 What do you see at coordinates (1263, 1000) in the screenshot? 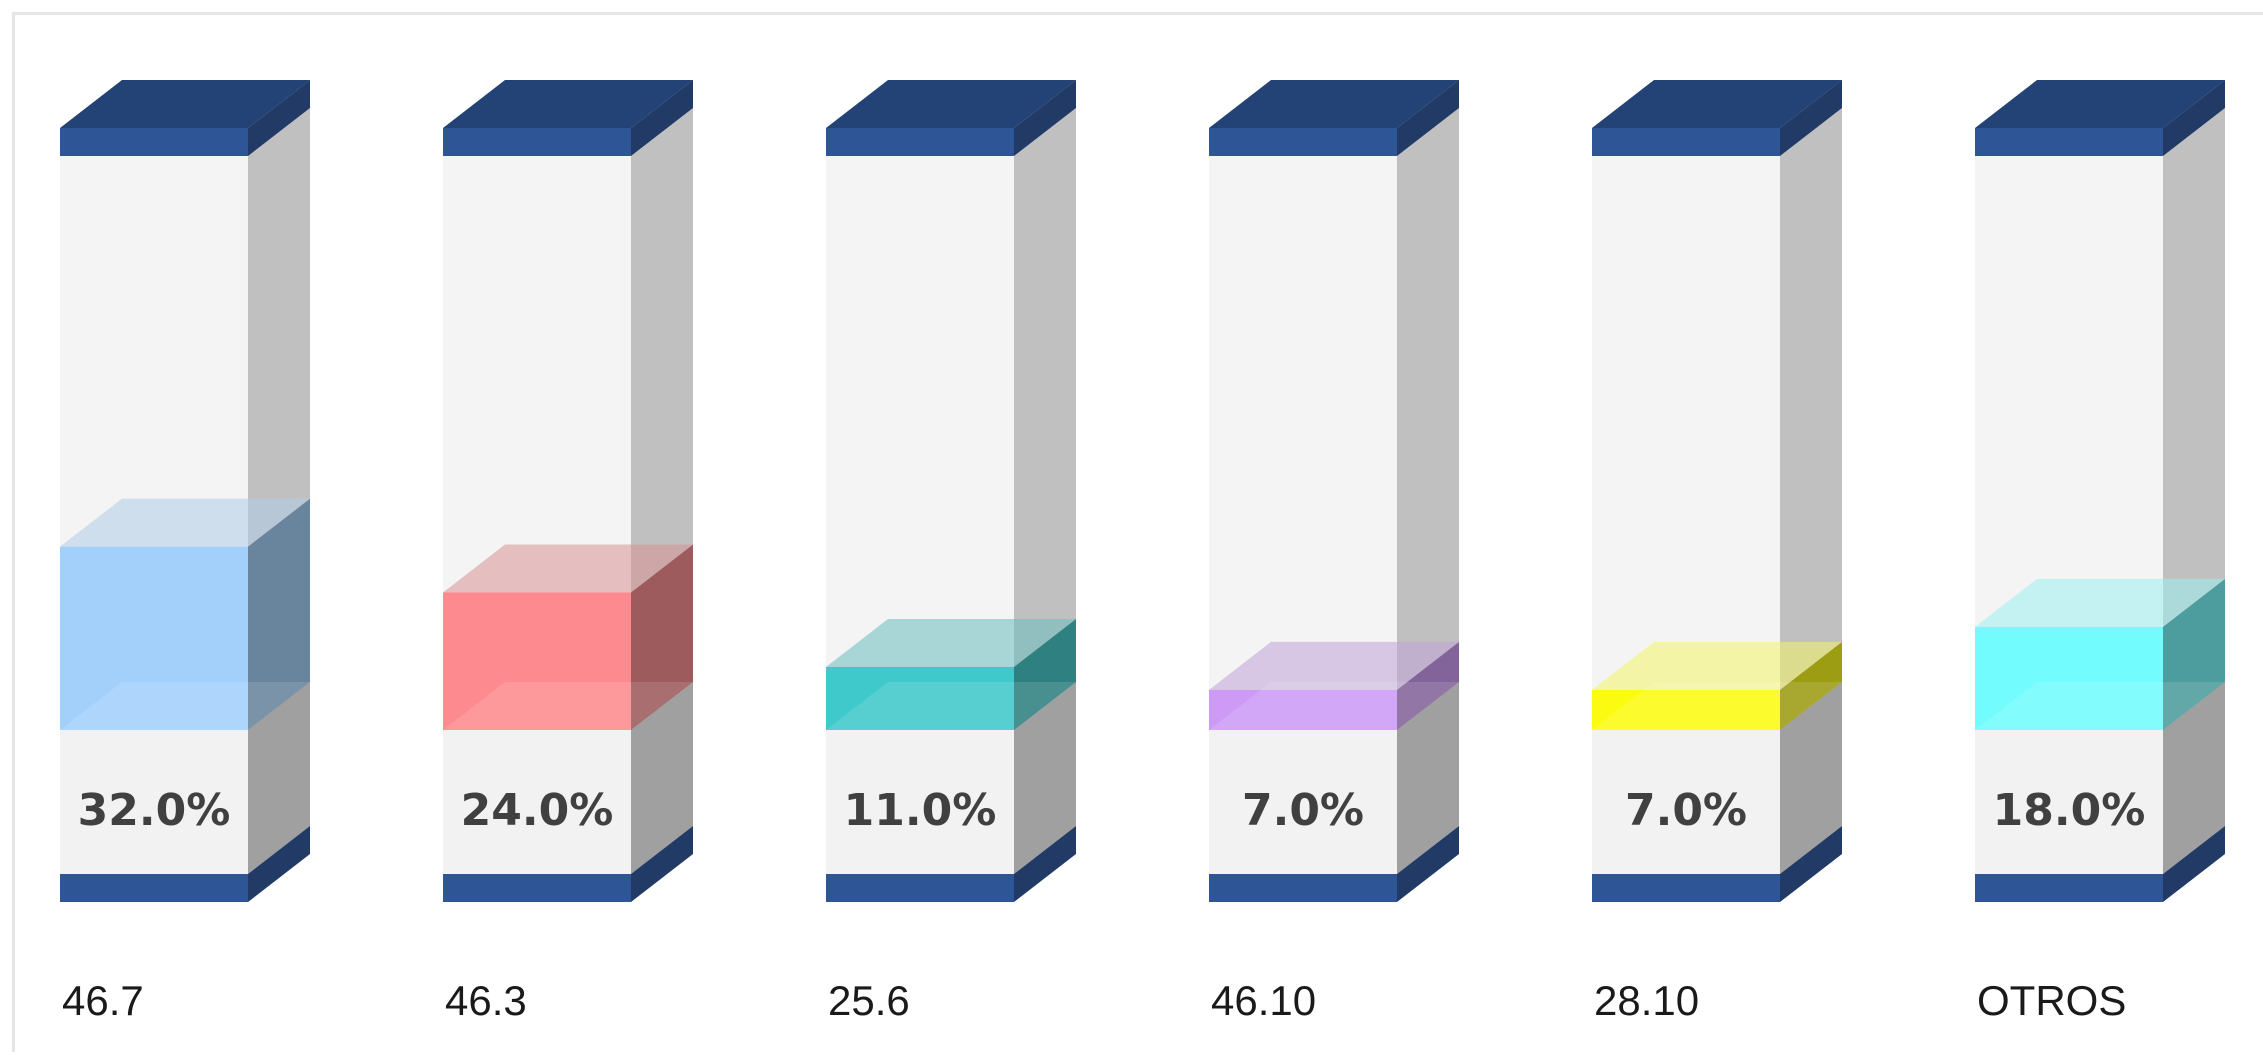
I see `x-tick-label: 46.10` at bounding box center [1263, 1000].